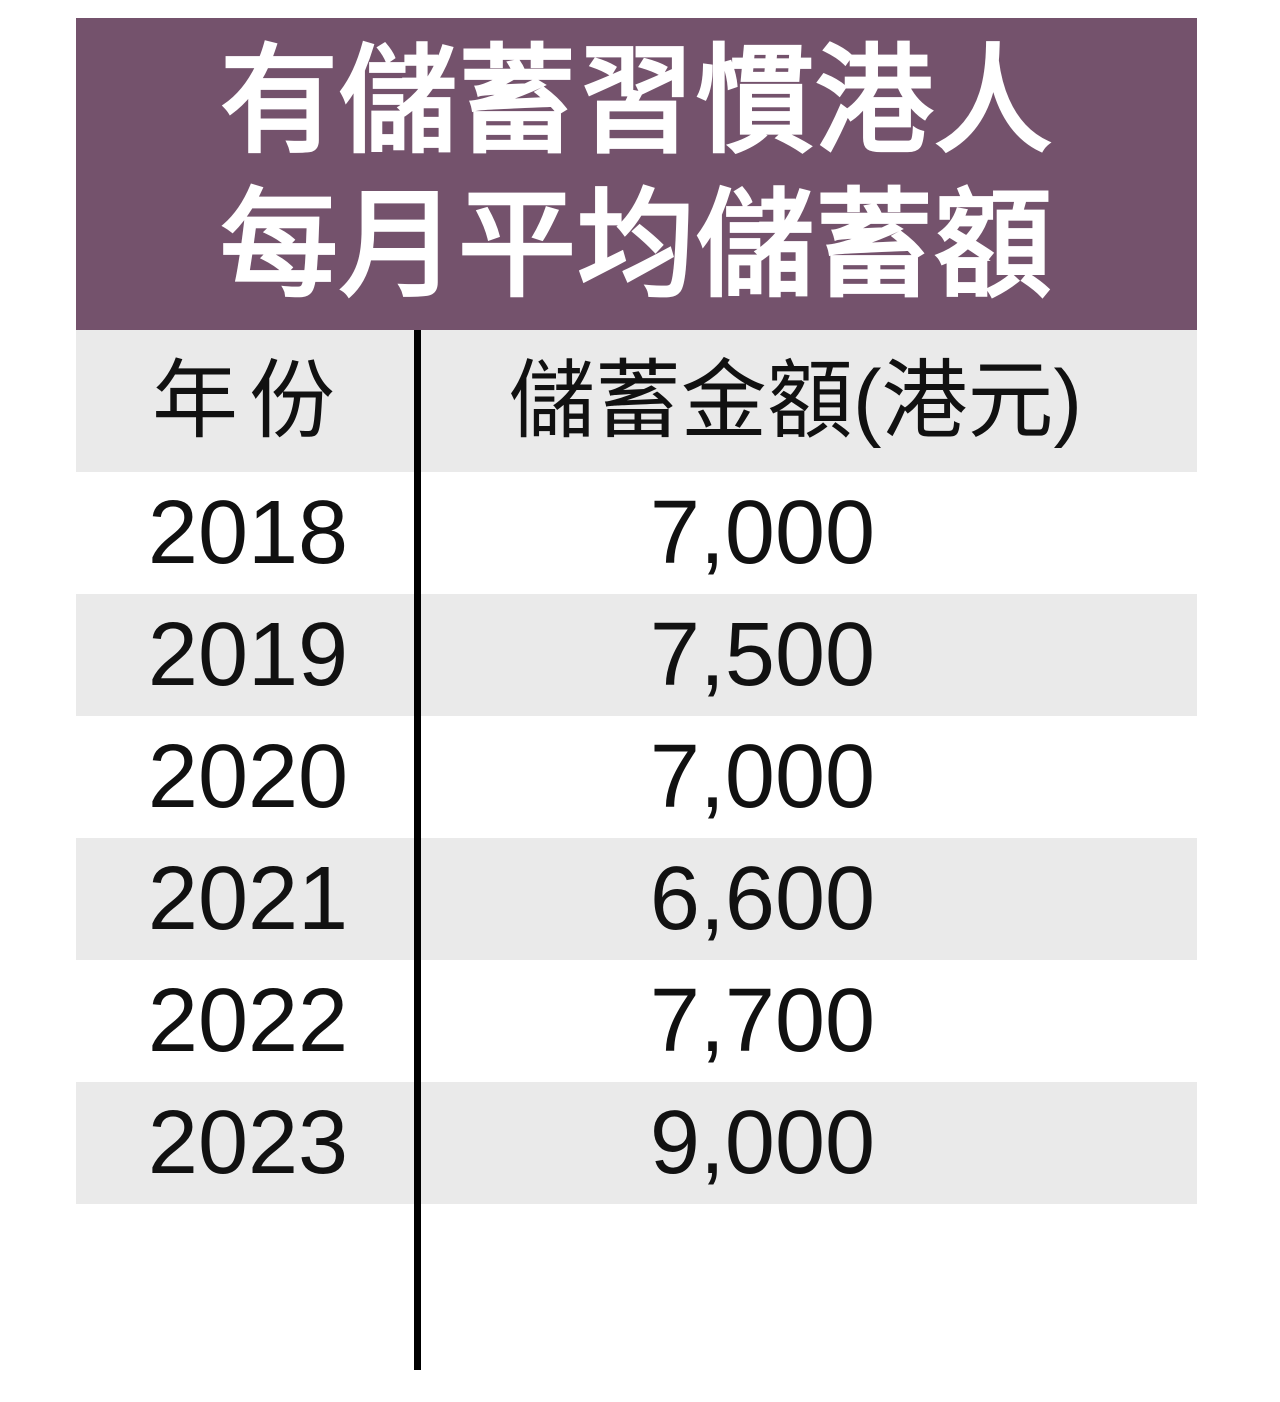 Image resolution: width=1280 pixels, height=1402 pixels. Describe the element at coordinates (636, 533) in the screenshot. I see `table-row: 2018 7,000` at that location.